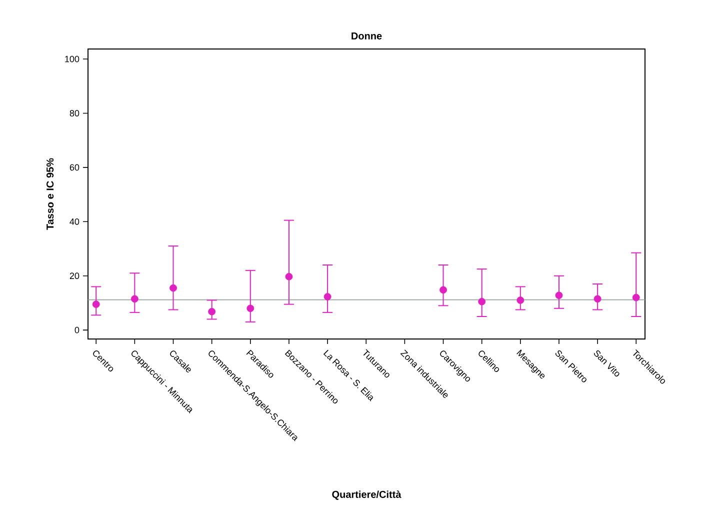  I want to click on y-tick-label: 60, so click(75, 167).